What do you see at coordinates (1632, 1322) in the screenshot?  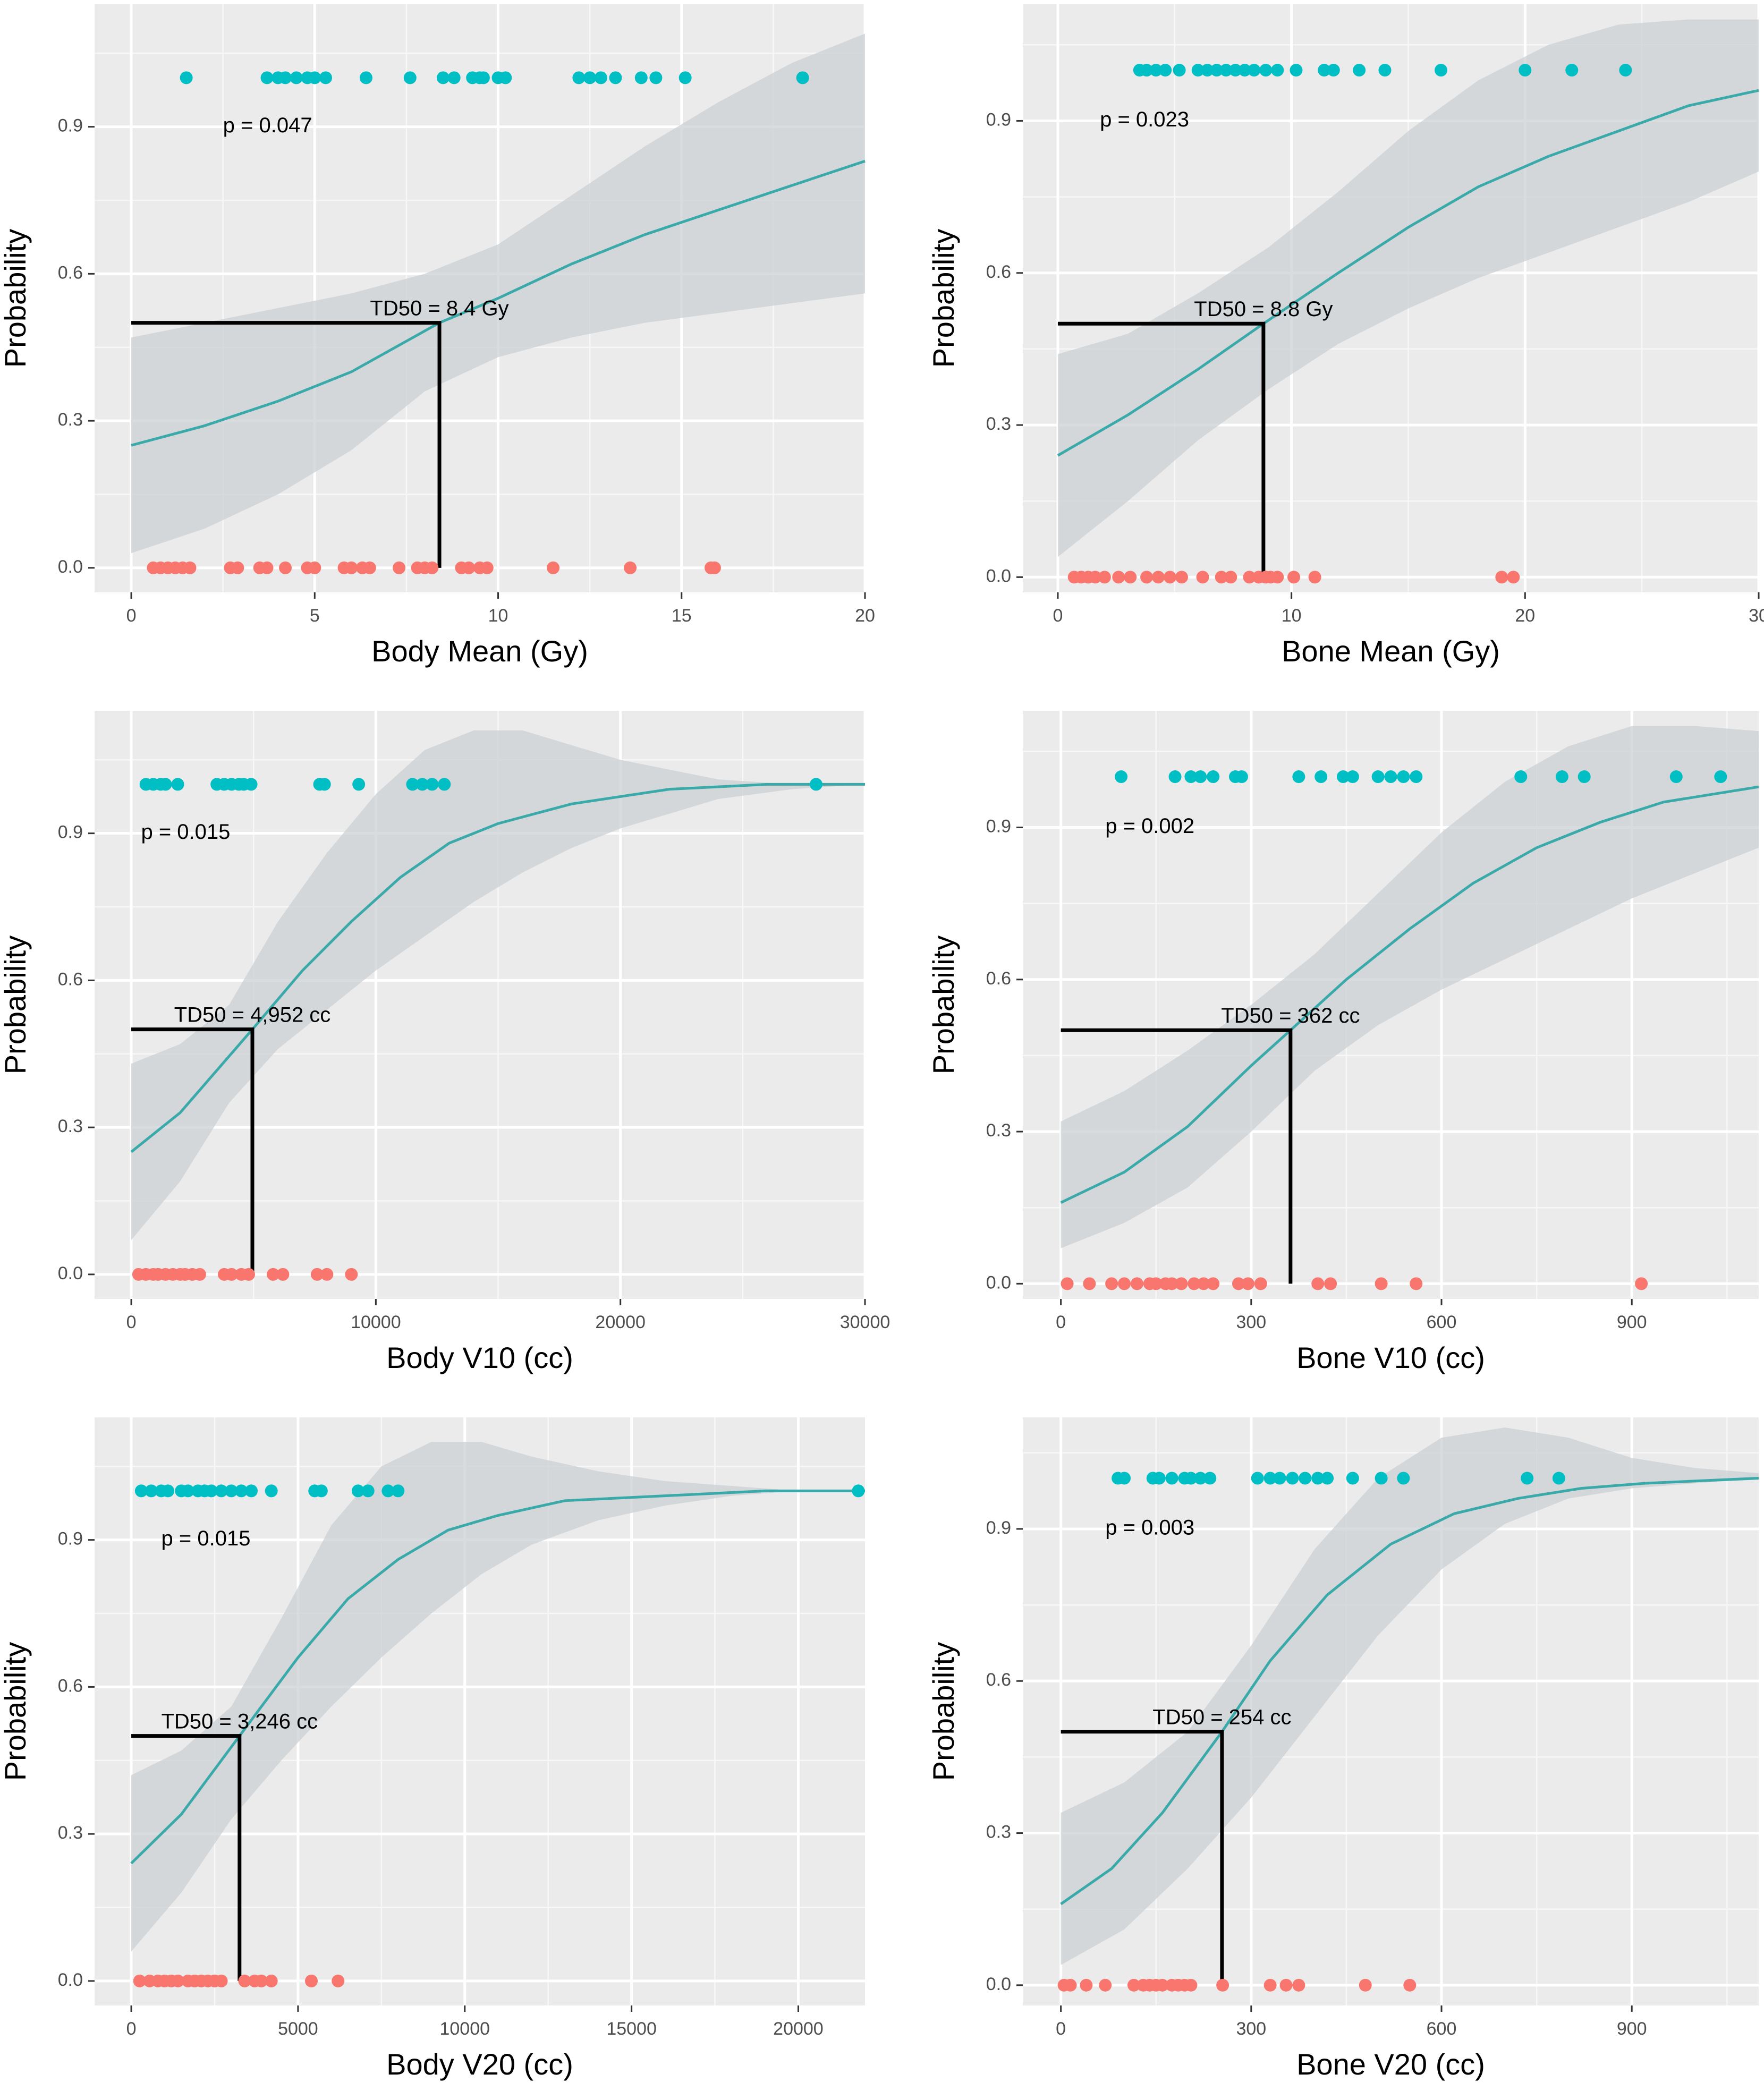 I see `x-tick-label: 900` at bounding box center [1632, 1322].